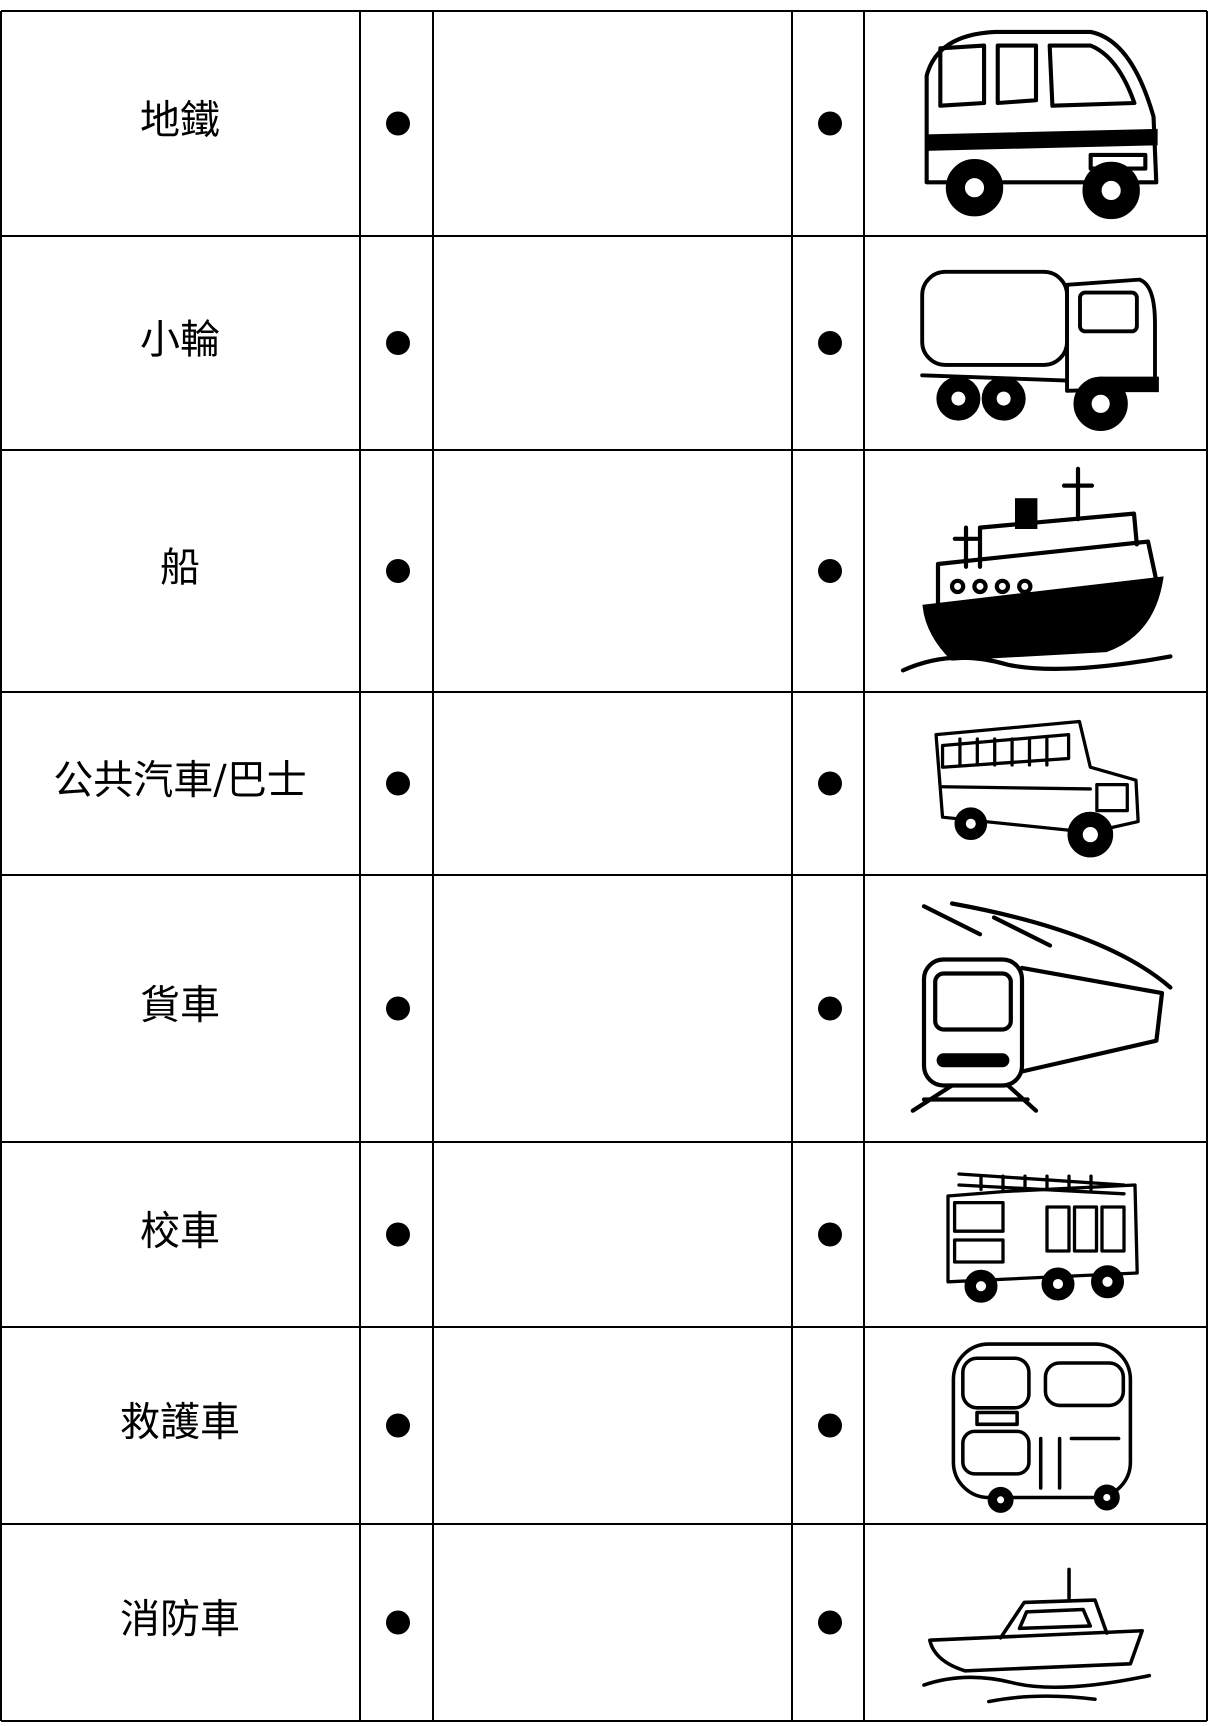 The image size is (1208, 1726). Describe the element at coordinates (994, 378) in the screenshot. I see `truck-chassis` at that location.